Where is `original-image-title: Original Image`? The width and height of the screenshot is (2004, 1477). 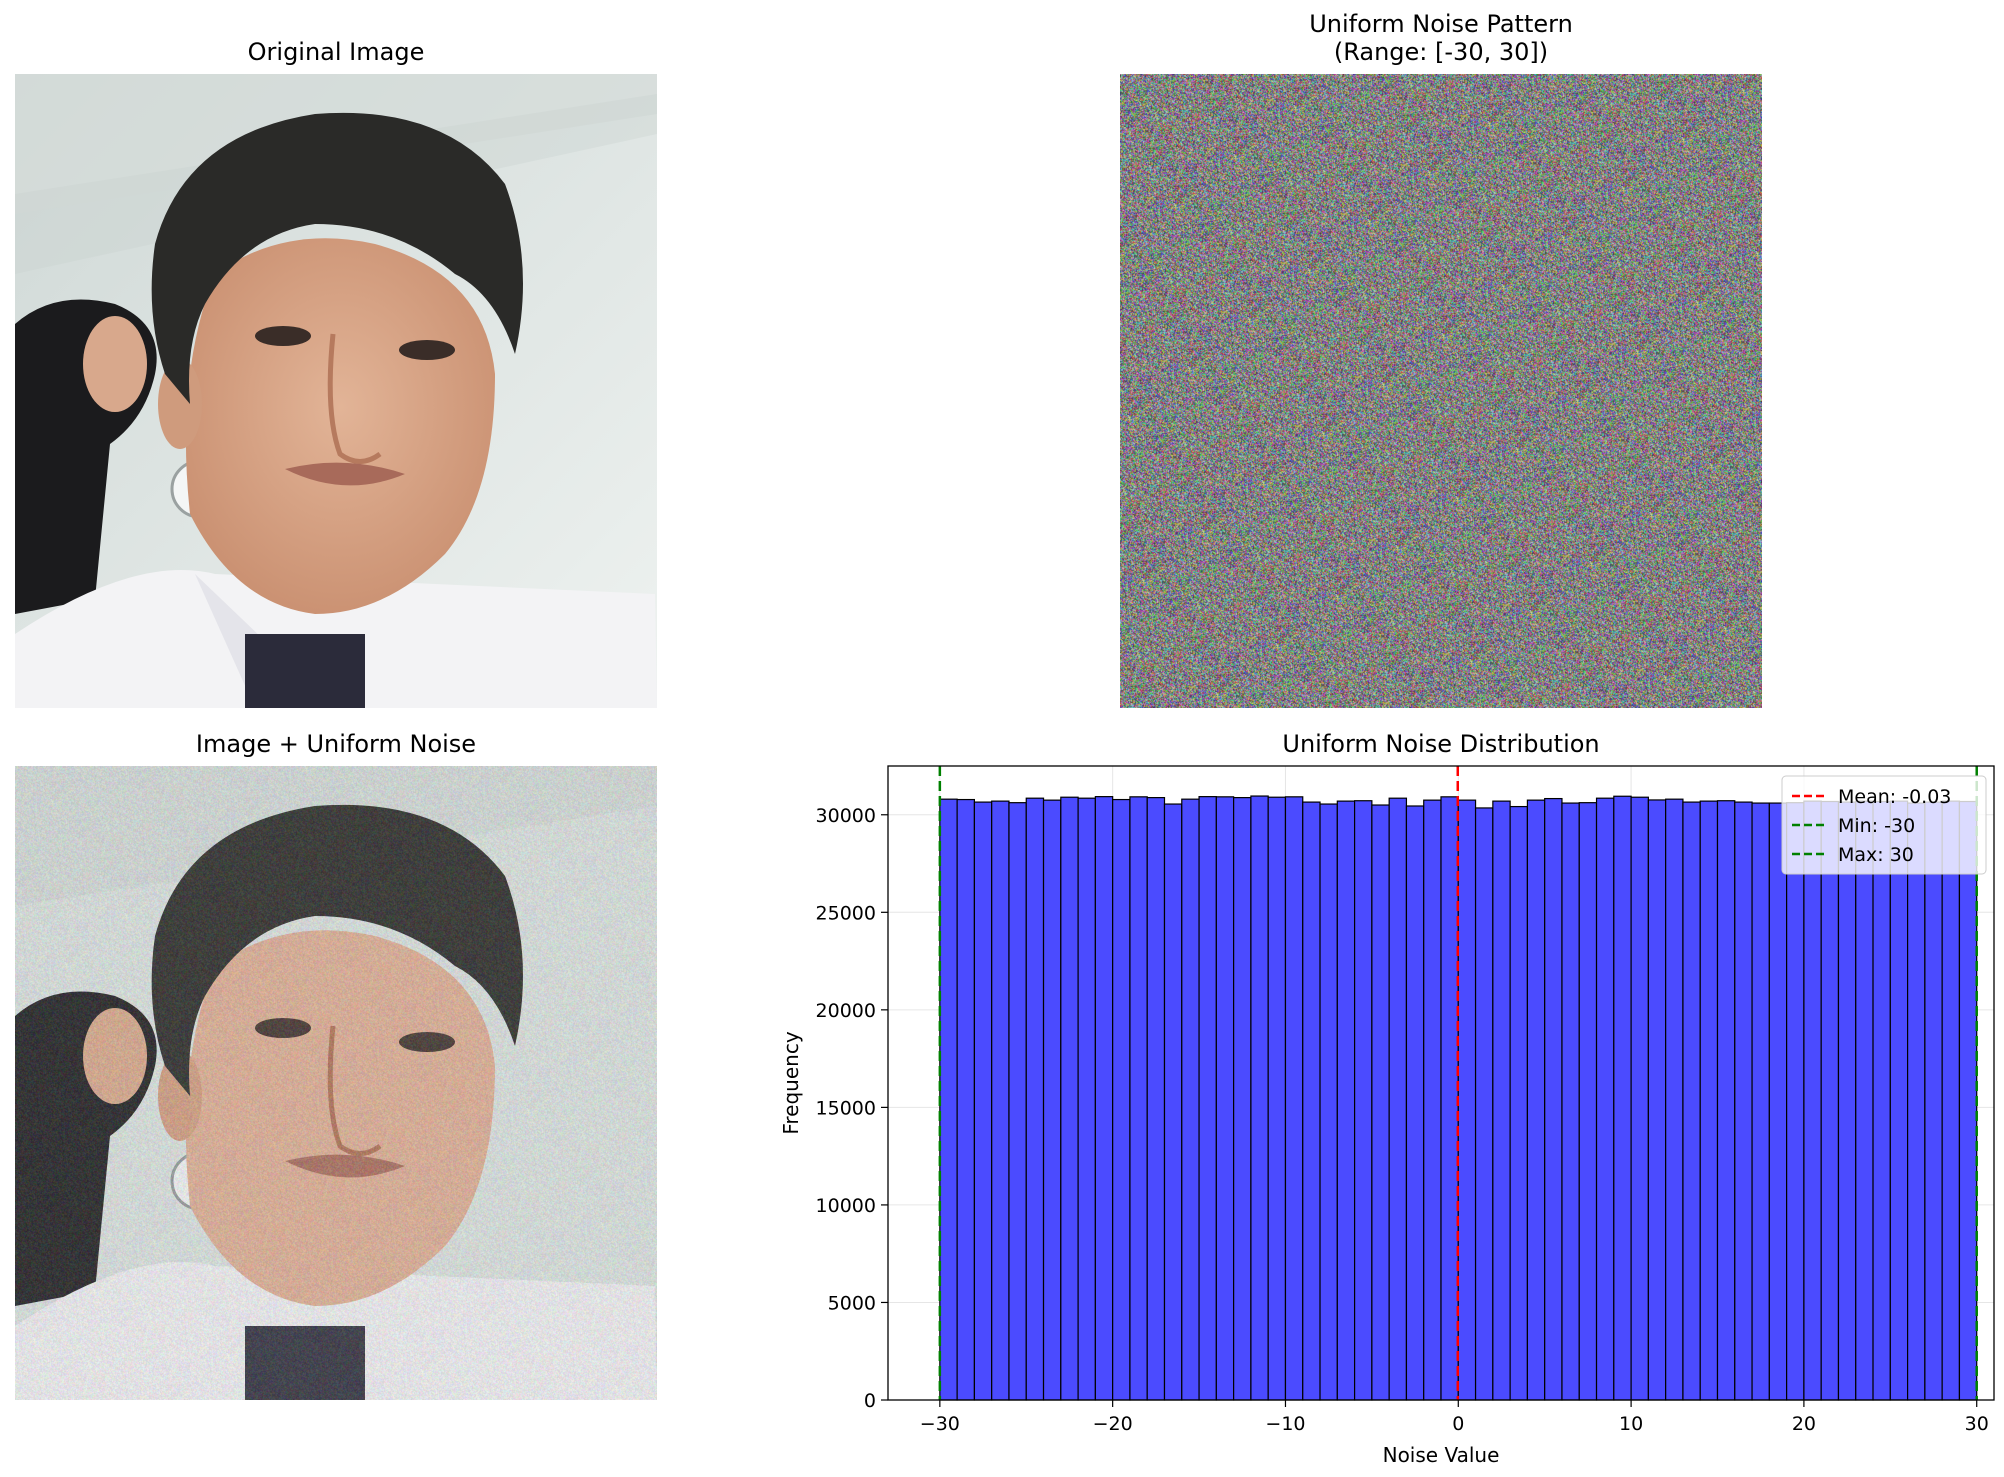 original-image-title: Original Image is located at coordinates (336, 52).